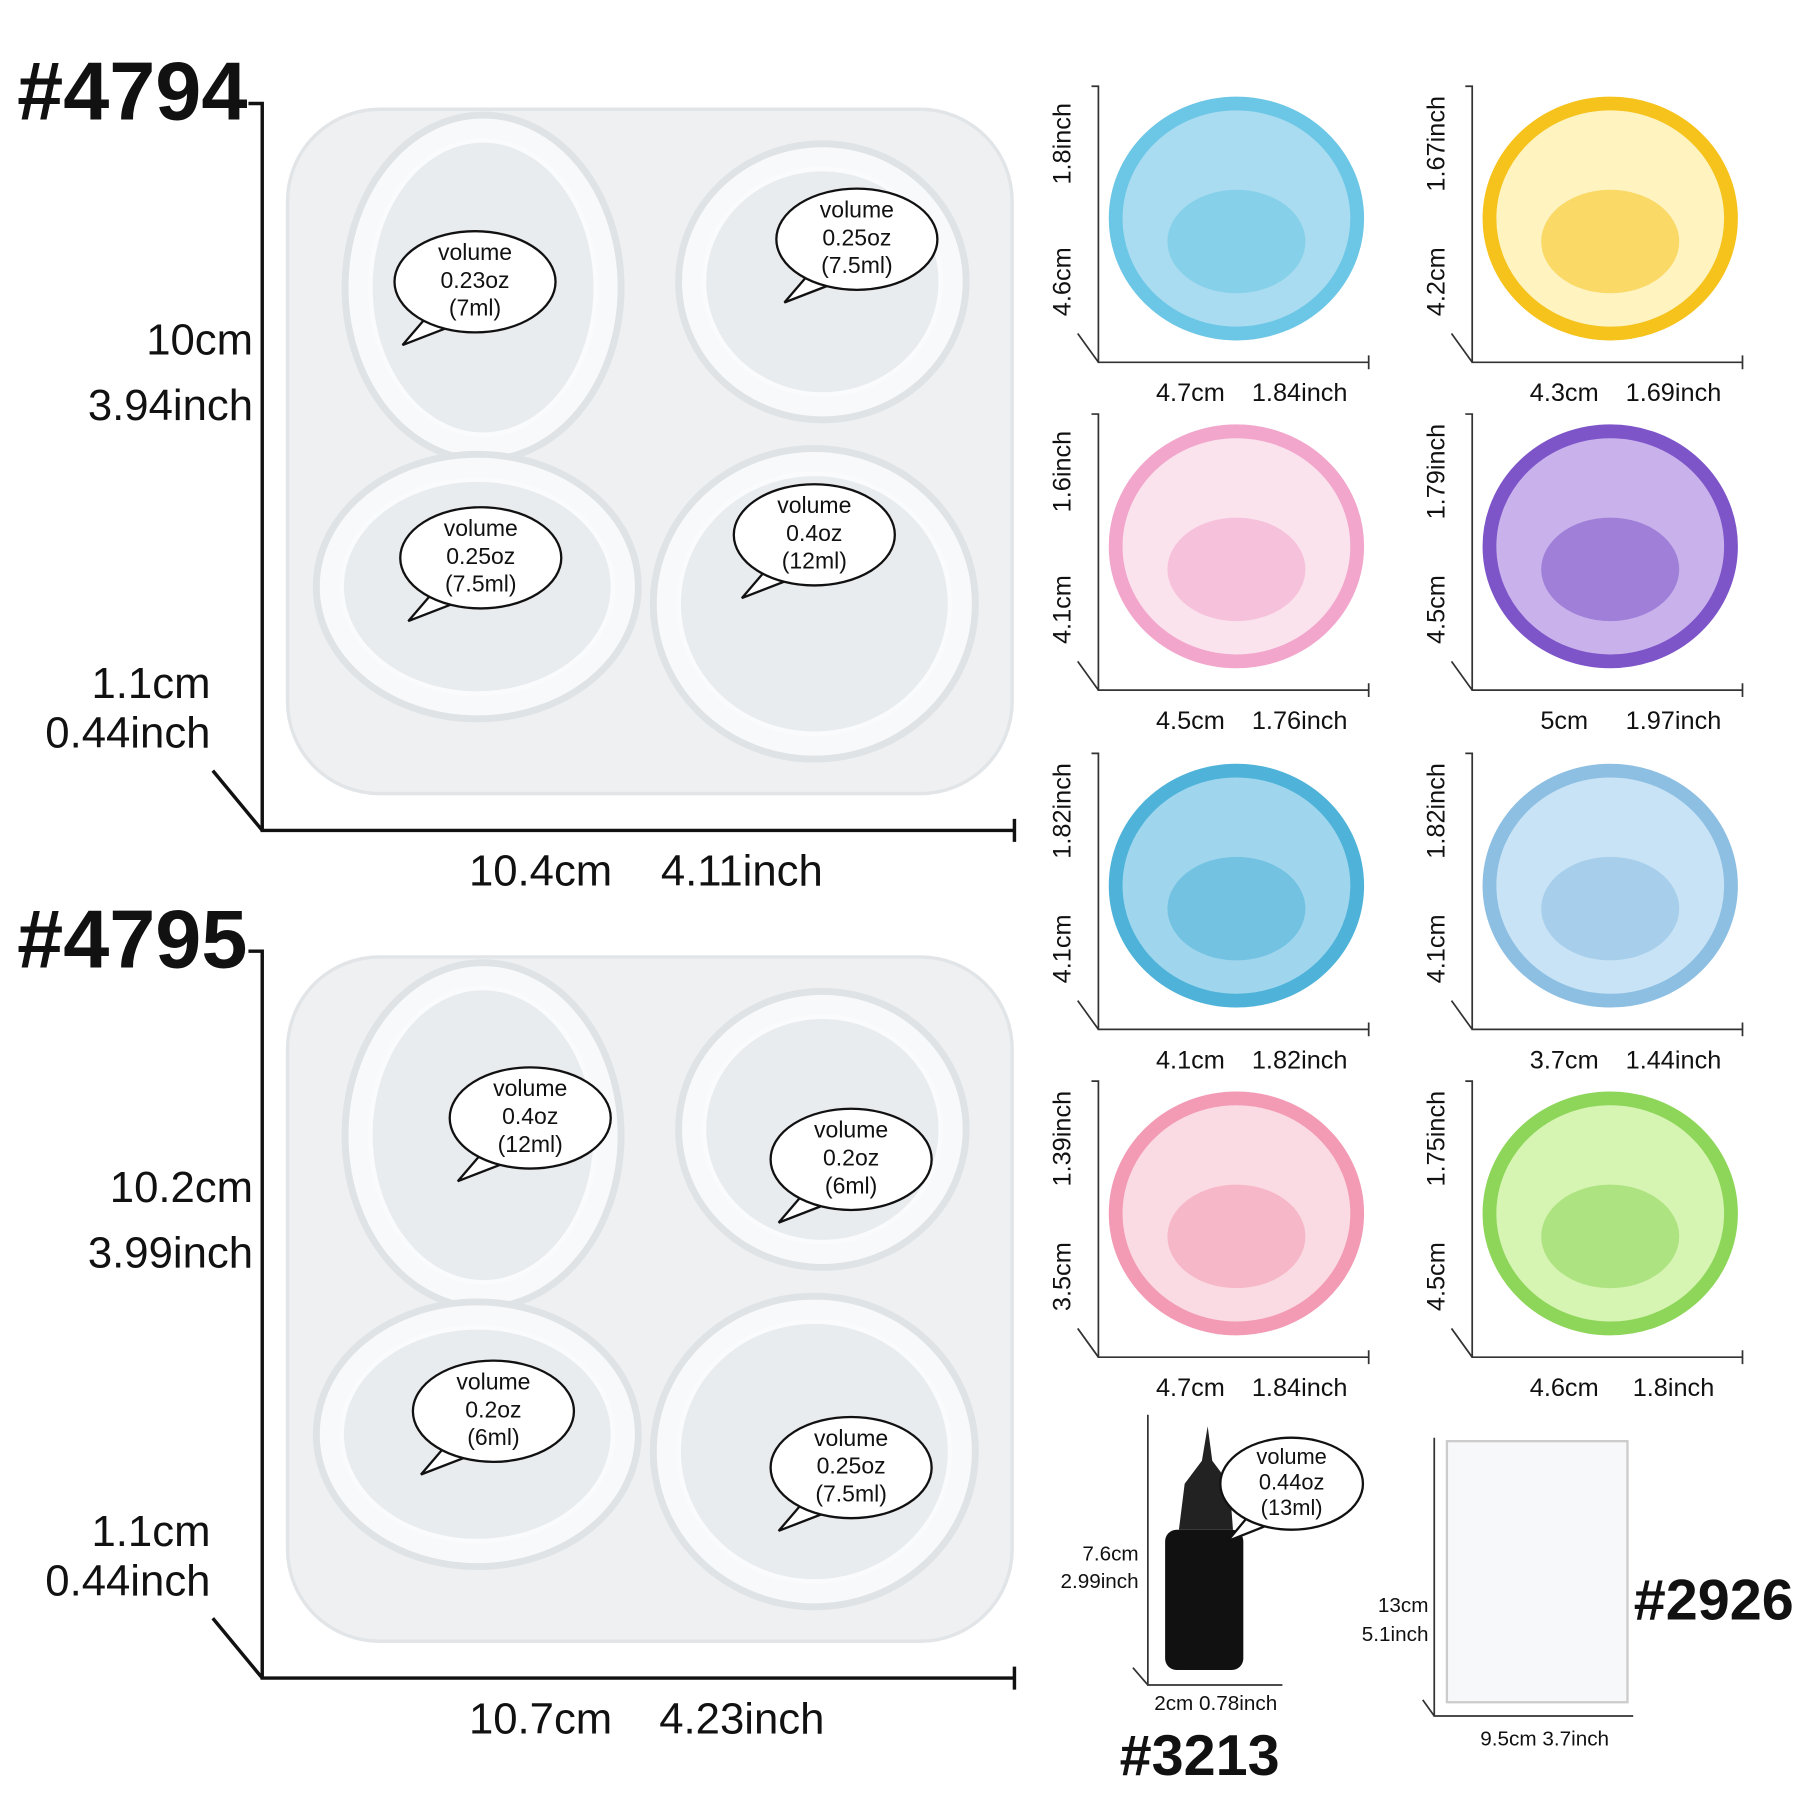  What do you see at coordinates (1215, 1703) in the screenshot?
I see `width-text: 2cm 0.78inch` at bounding box center [1215, 1703].